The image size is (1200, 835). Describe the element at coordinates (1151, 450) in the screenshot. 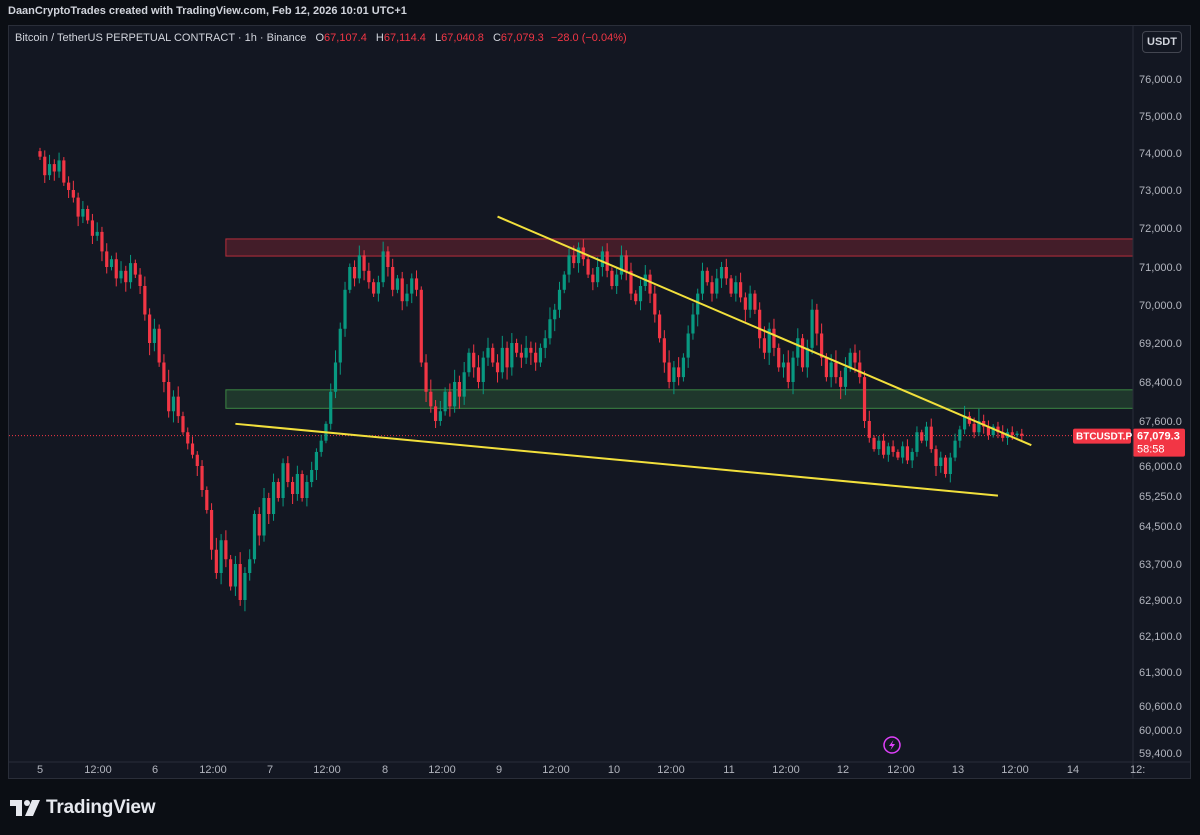

I see `price-tag-countdown: 58:58` at that location.